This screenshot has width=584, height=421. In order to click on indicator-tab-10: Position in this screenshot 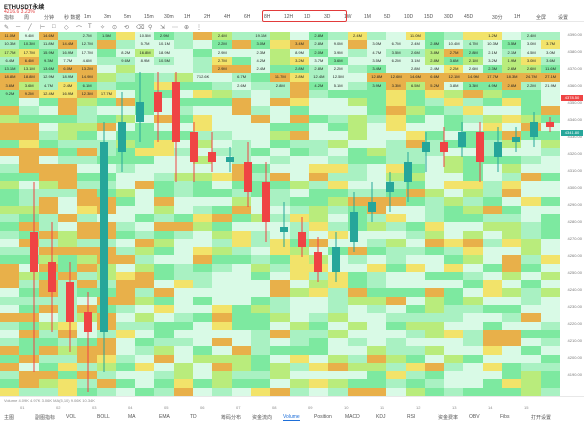, I will do `click(323, 417)`.